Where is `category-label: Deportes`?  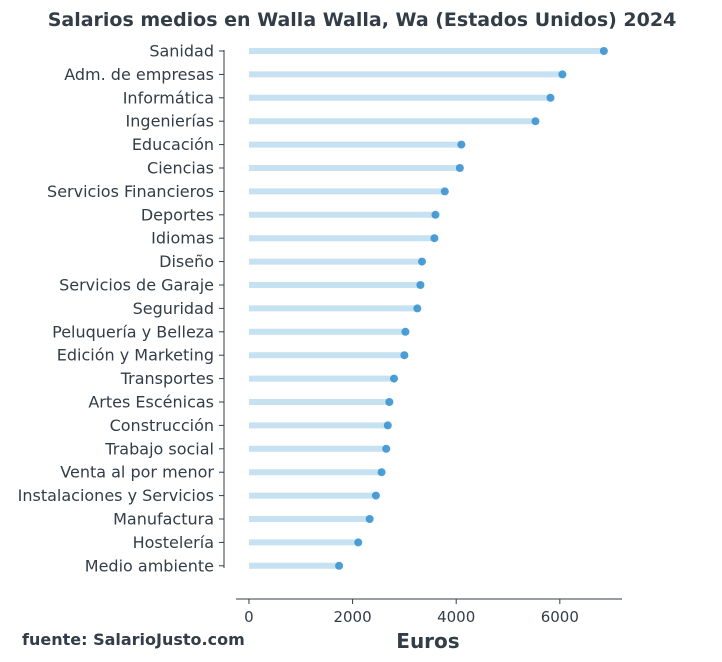 category-label: Deportes is located at coordinates (177, 214).